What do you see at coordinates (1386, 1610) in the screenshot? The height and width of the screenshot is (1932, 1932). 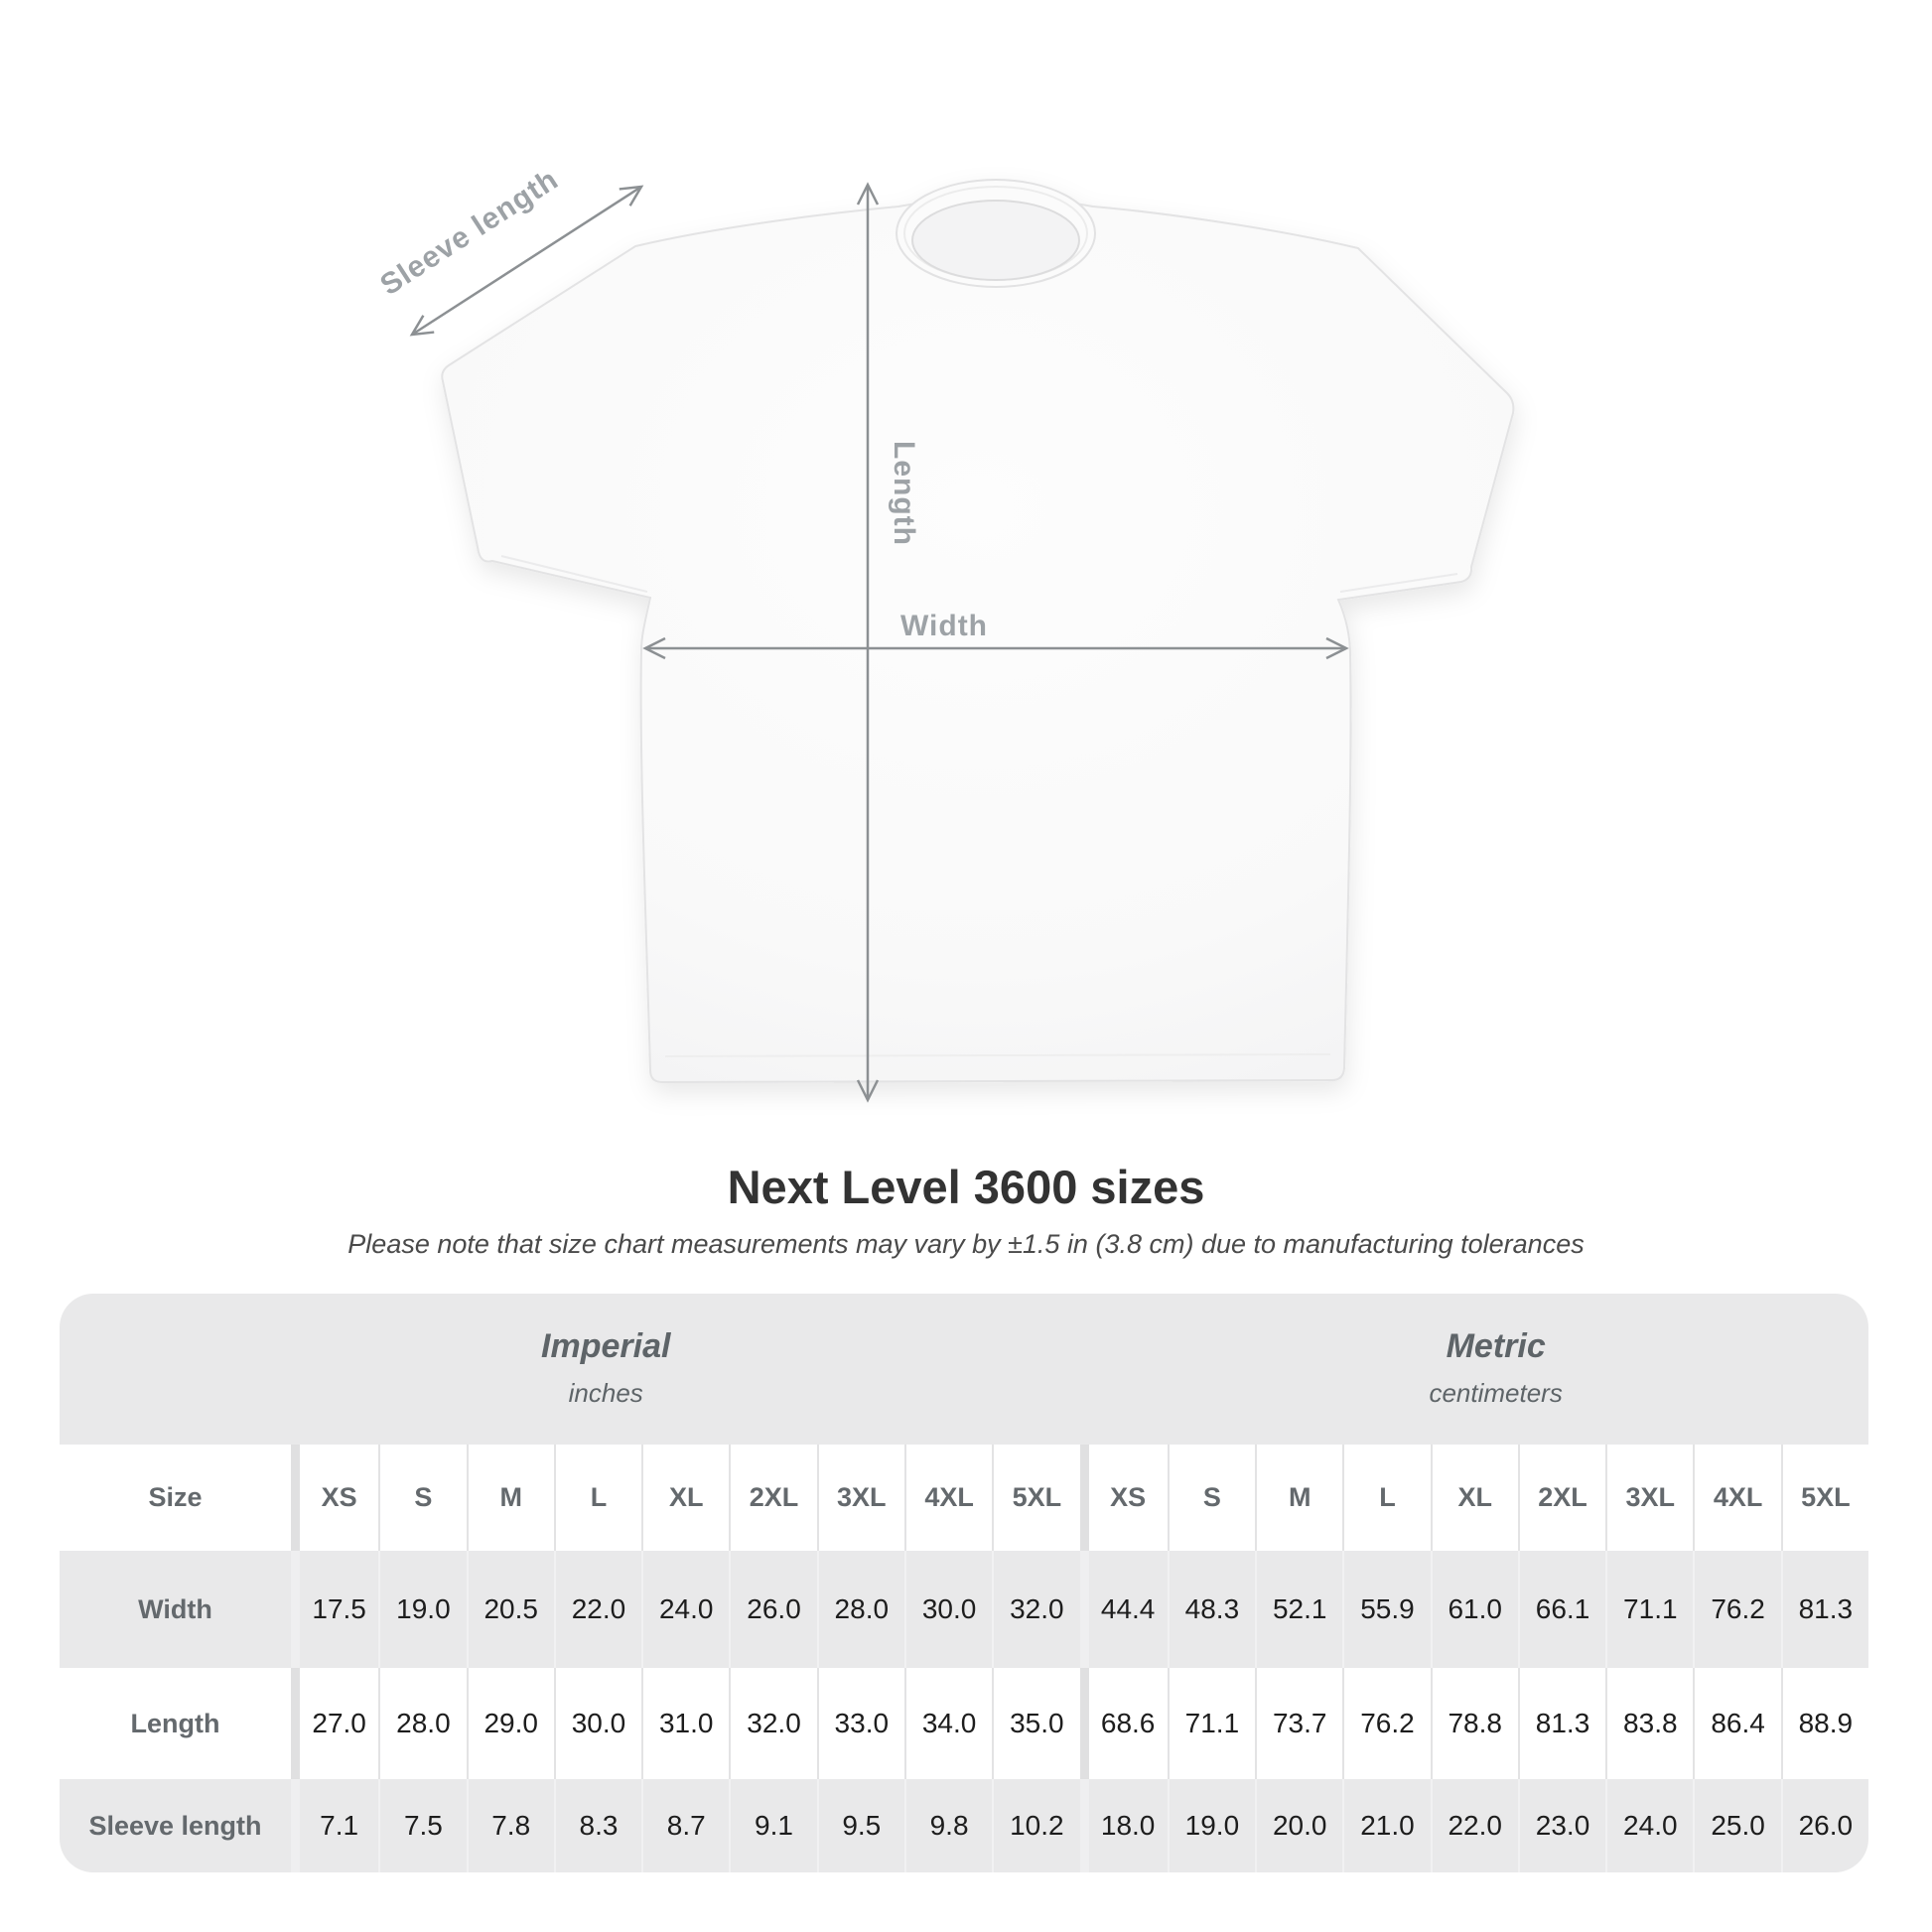 I see `measurement-value: 55.9` at bounding box center [1386, 1610].